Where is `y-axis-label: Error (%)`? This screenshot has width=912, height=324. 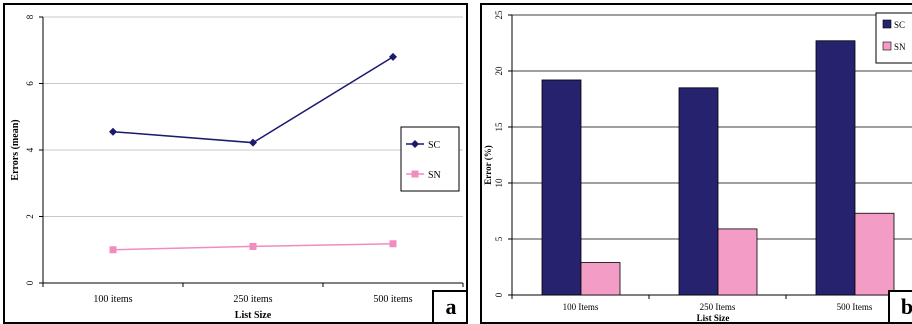 y-axis-label: Error (%) is located at coordinates (488, 164).